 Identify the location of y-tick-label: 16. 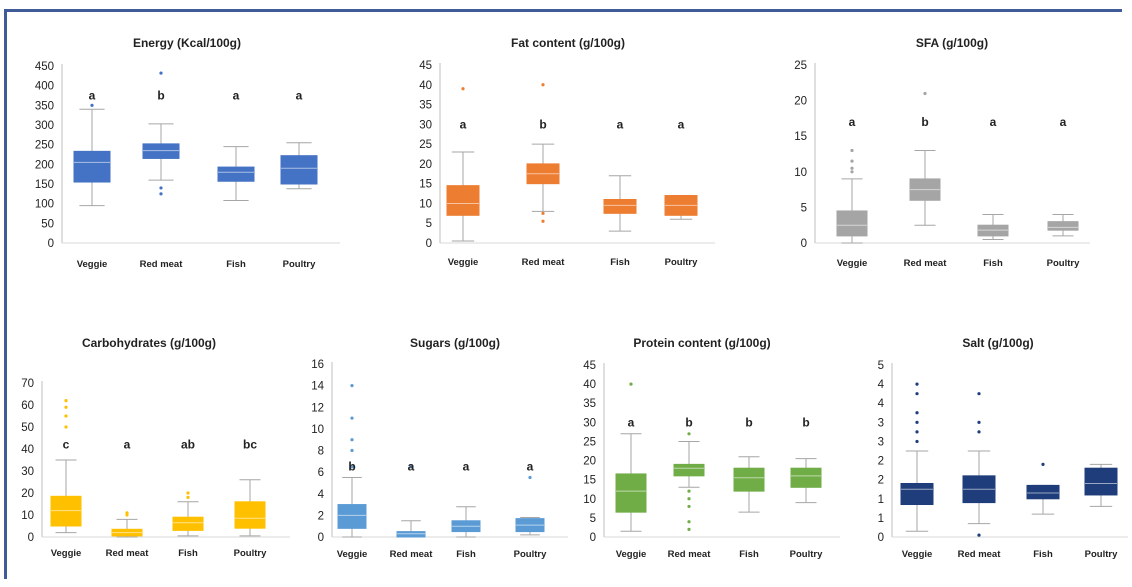
(317, 365).